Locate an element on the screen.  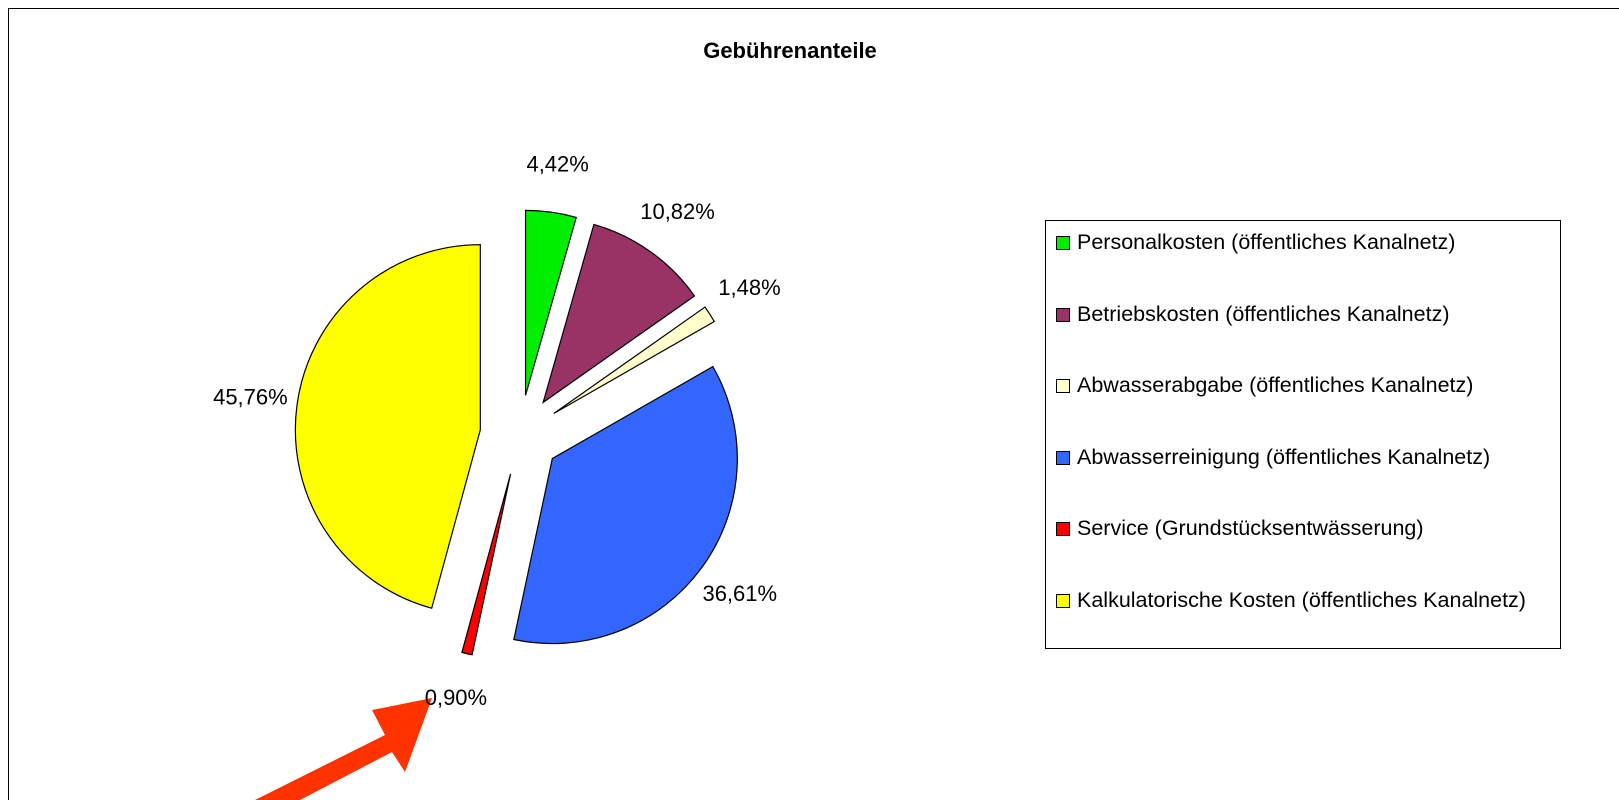
pointer-arrow is located at coordinates (343, 749).